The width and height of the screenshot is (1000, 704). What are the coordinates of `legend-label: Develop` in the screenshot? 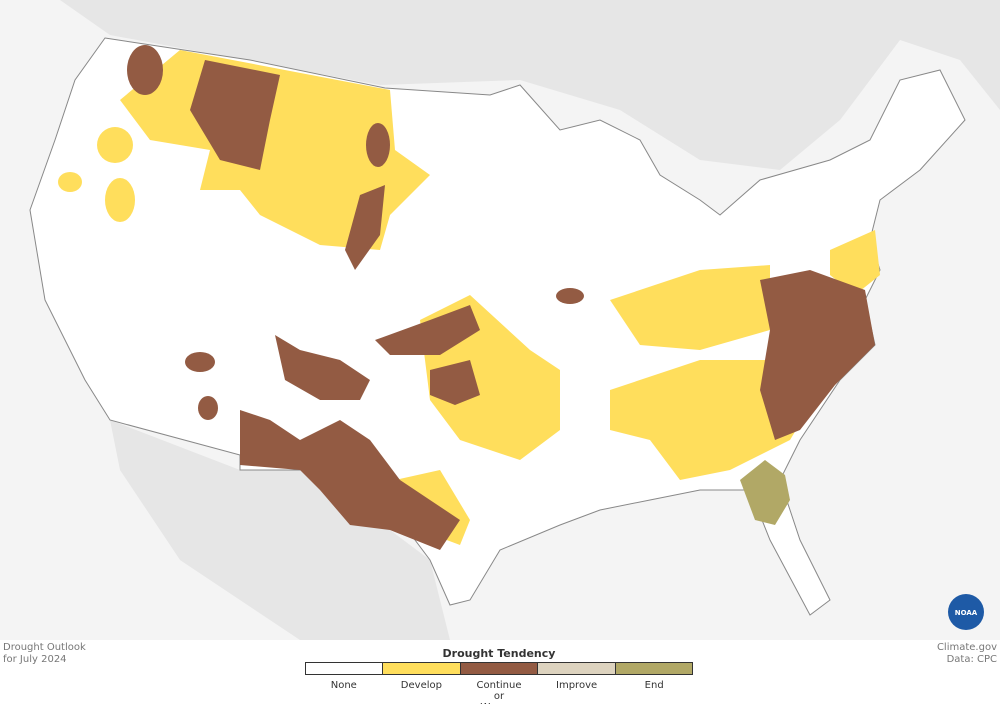 It's located at (421, 685).